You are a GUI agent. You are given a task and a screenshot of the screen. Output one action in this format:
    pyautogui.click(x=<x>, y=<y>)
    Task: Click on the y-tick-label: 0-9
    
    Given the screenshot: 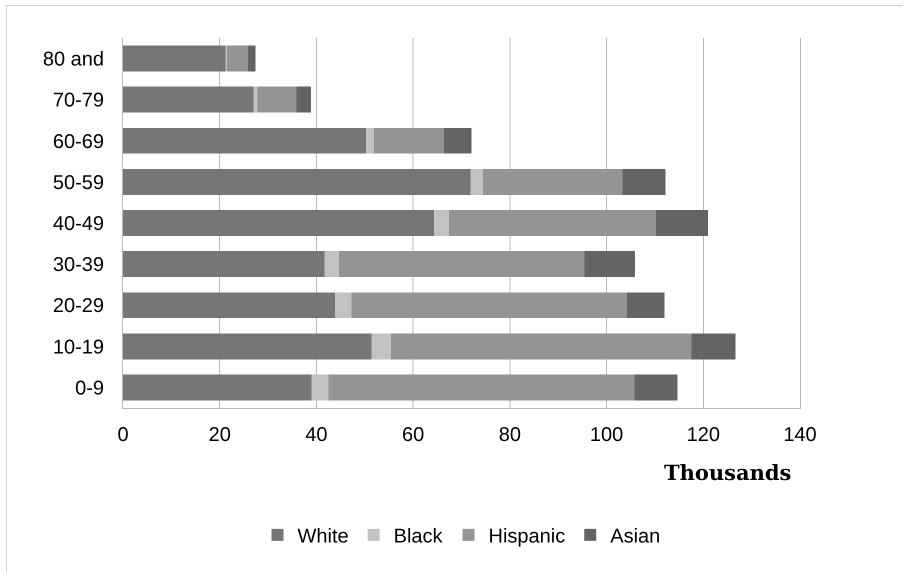 What is the action you would take?
    pyautogui.click(x=89, y=388)
    